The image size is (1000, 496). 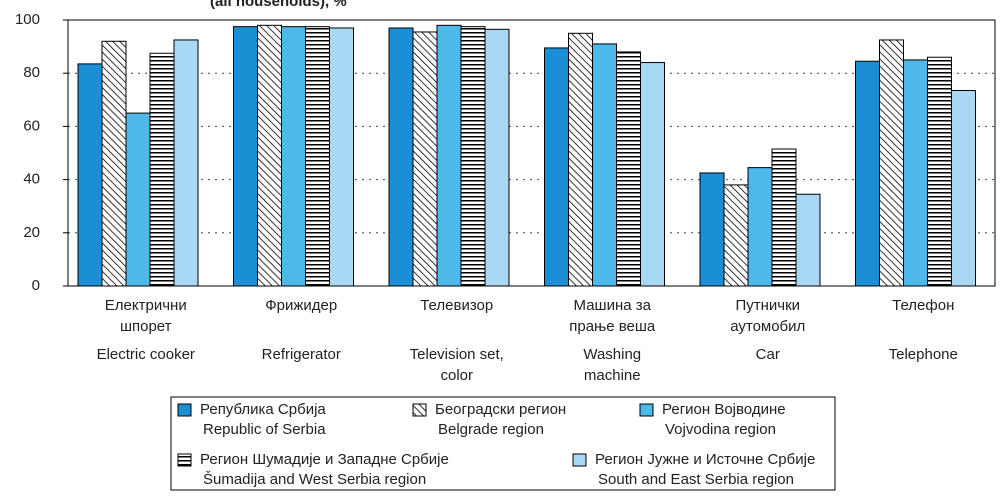 I want to click on legend-label: Регион Јужне и Источне Србије, so click(x=705, y=459).